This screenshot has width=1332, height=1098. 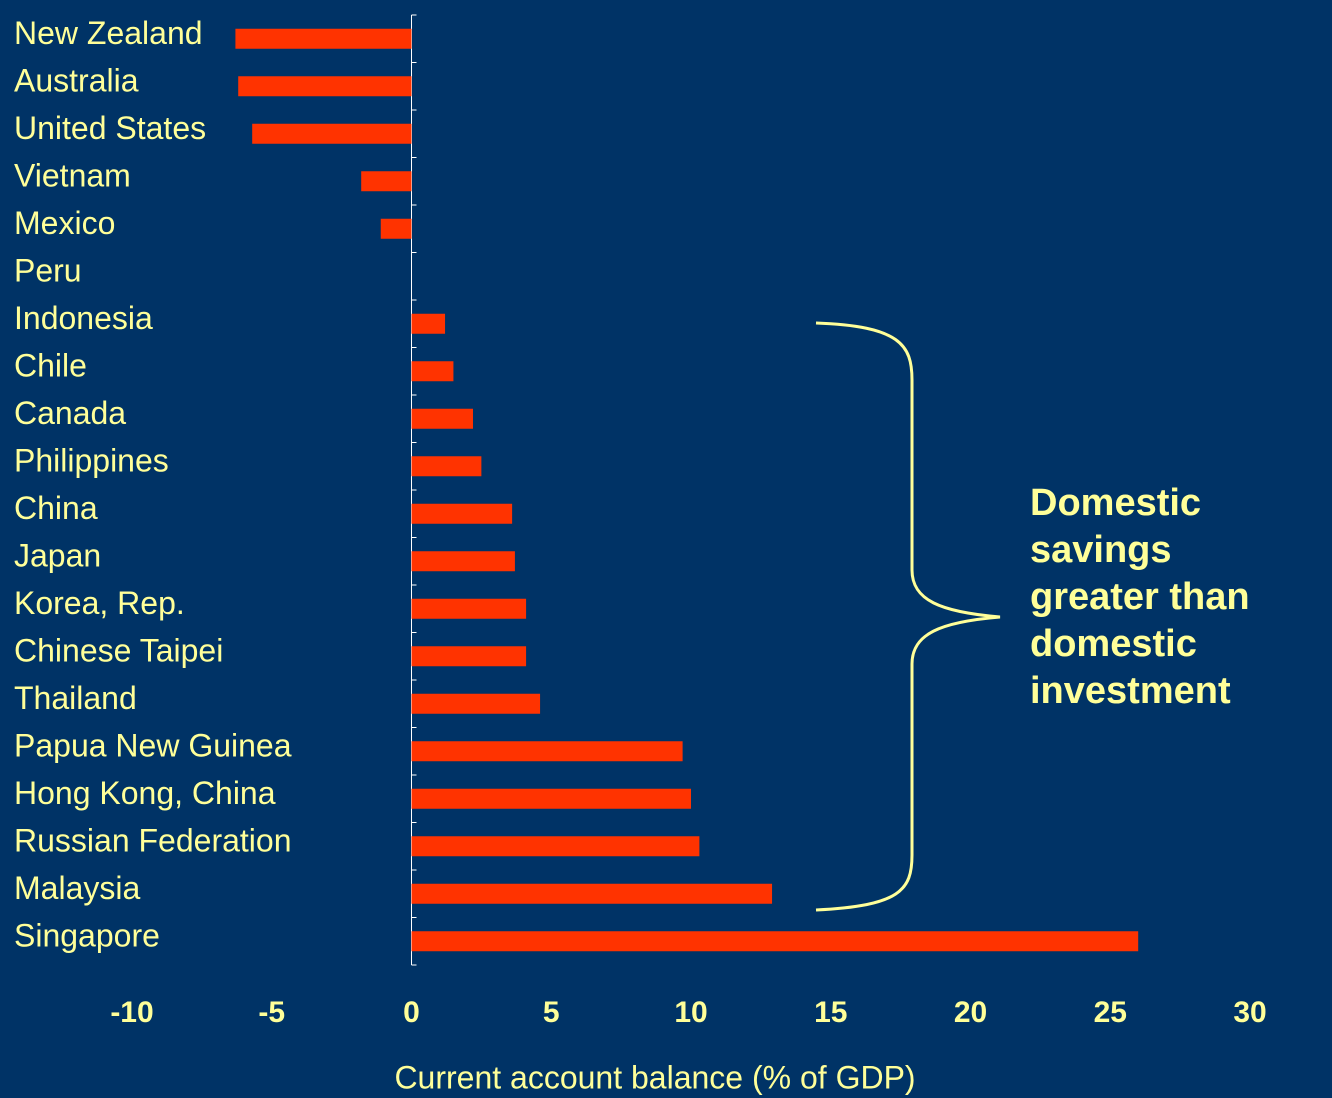 I want to click on x-tick-label: 10, so click(x=690, y=1012).